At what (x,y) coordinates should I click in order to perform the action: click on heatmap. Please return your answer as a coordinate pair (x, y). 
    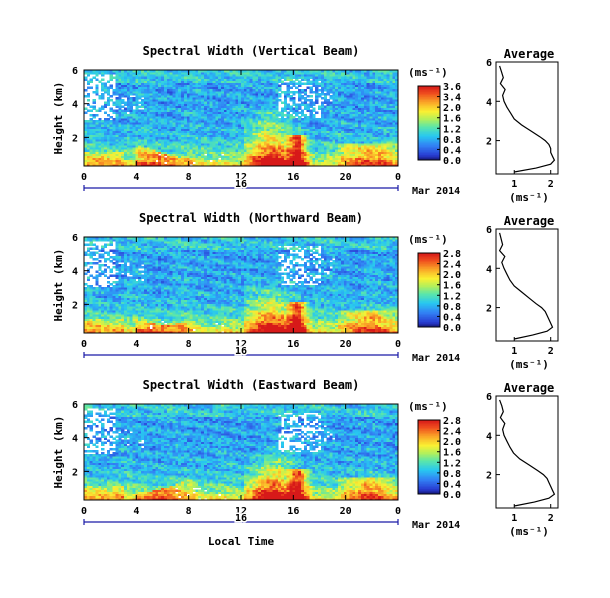
    Looking at the image, I should click on (241, 118).